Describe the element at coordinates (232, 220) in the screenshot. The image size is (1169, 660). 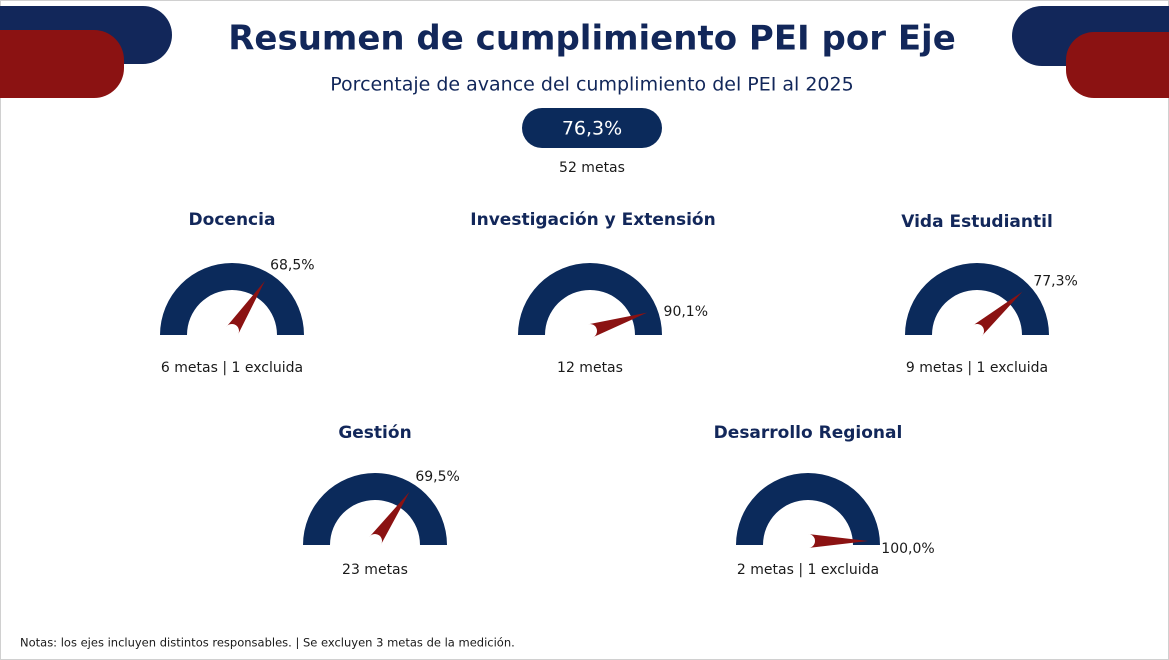
I see `gauge-title: Docencia` at that location.